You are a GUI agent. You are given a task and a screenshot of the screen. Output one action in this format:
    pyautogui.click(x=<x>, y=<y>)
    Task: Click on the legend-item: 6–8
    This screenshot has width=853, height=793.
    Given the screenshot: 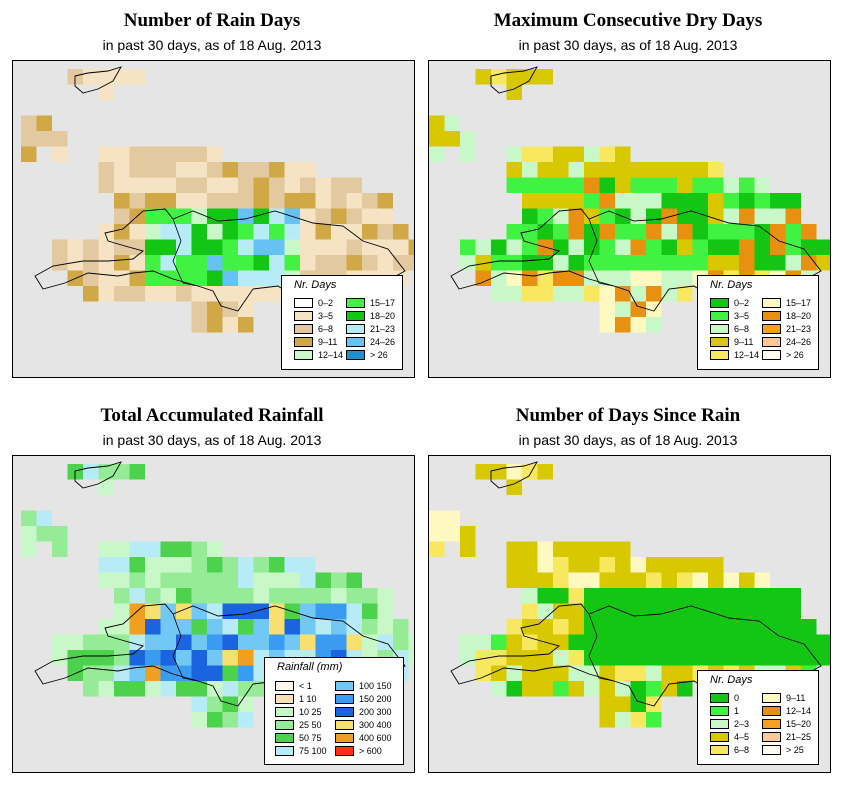 What is the action you would take?
    pyautogui.click(x=313, y=328)
    